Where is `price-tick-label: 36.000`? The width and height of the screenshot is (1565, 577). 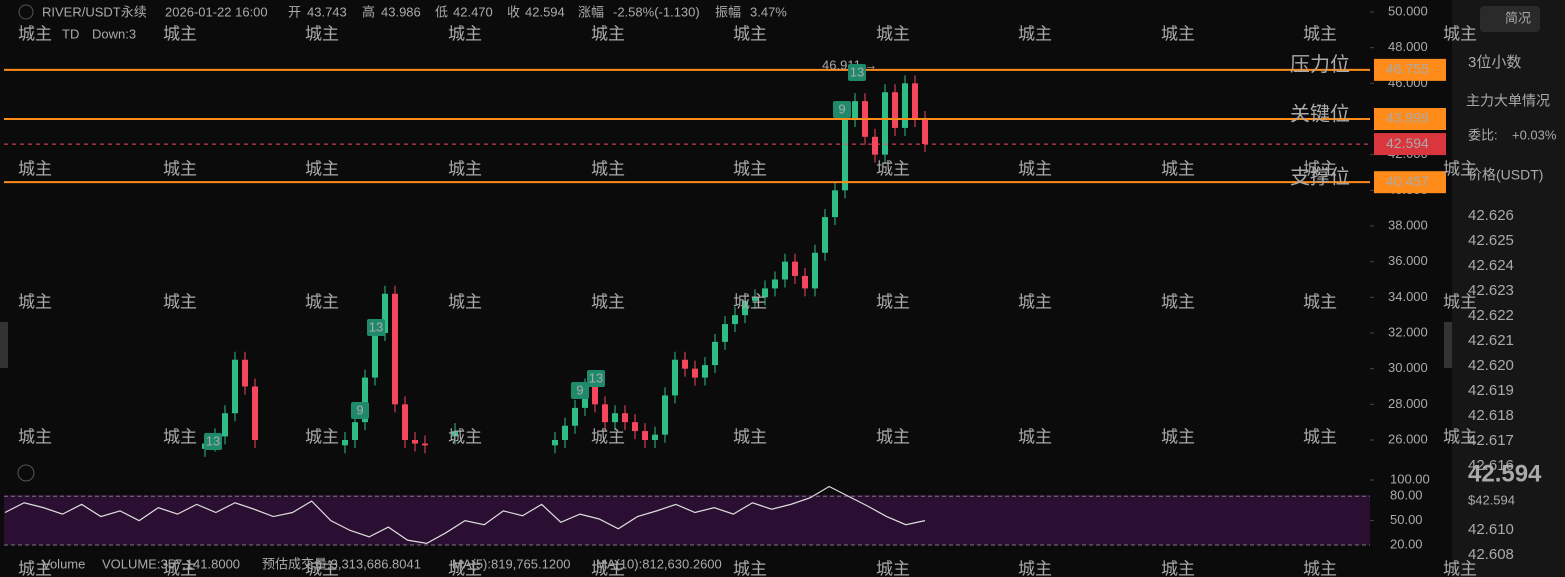 price-tick-label: 36.000 is located at coordinates (1408, 260).